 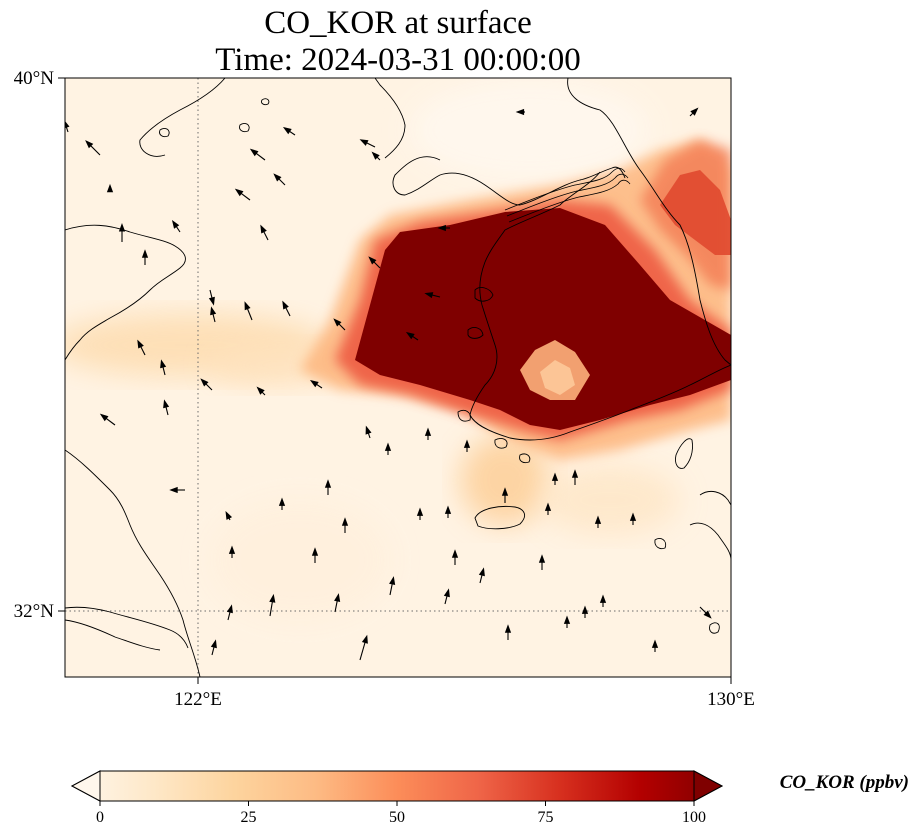 I want to click on figure-title-line1: CO_KOR at surface, so click(x=398, y=23).